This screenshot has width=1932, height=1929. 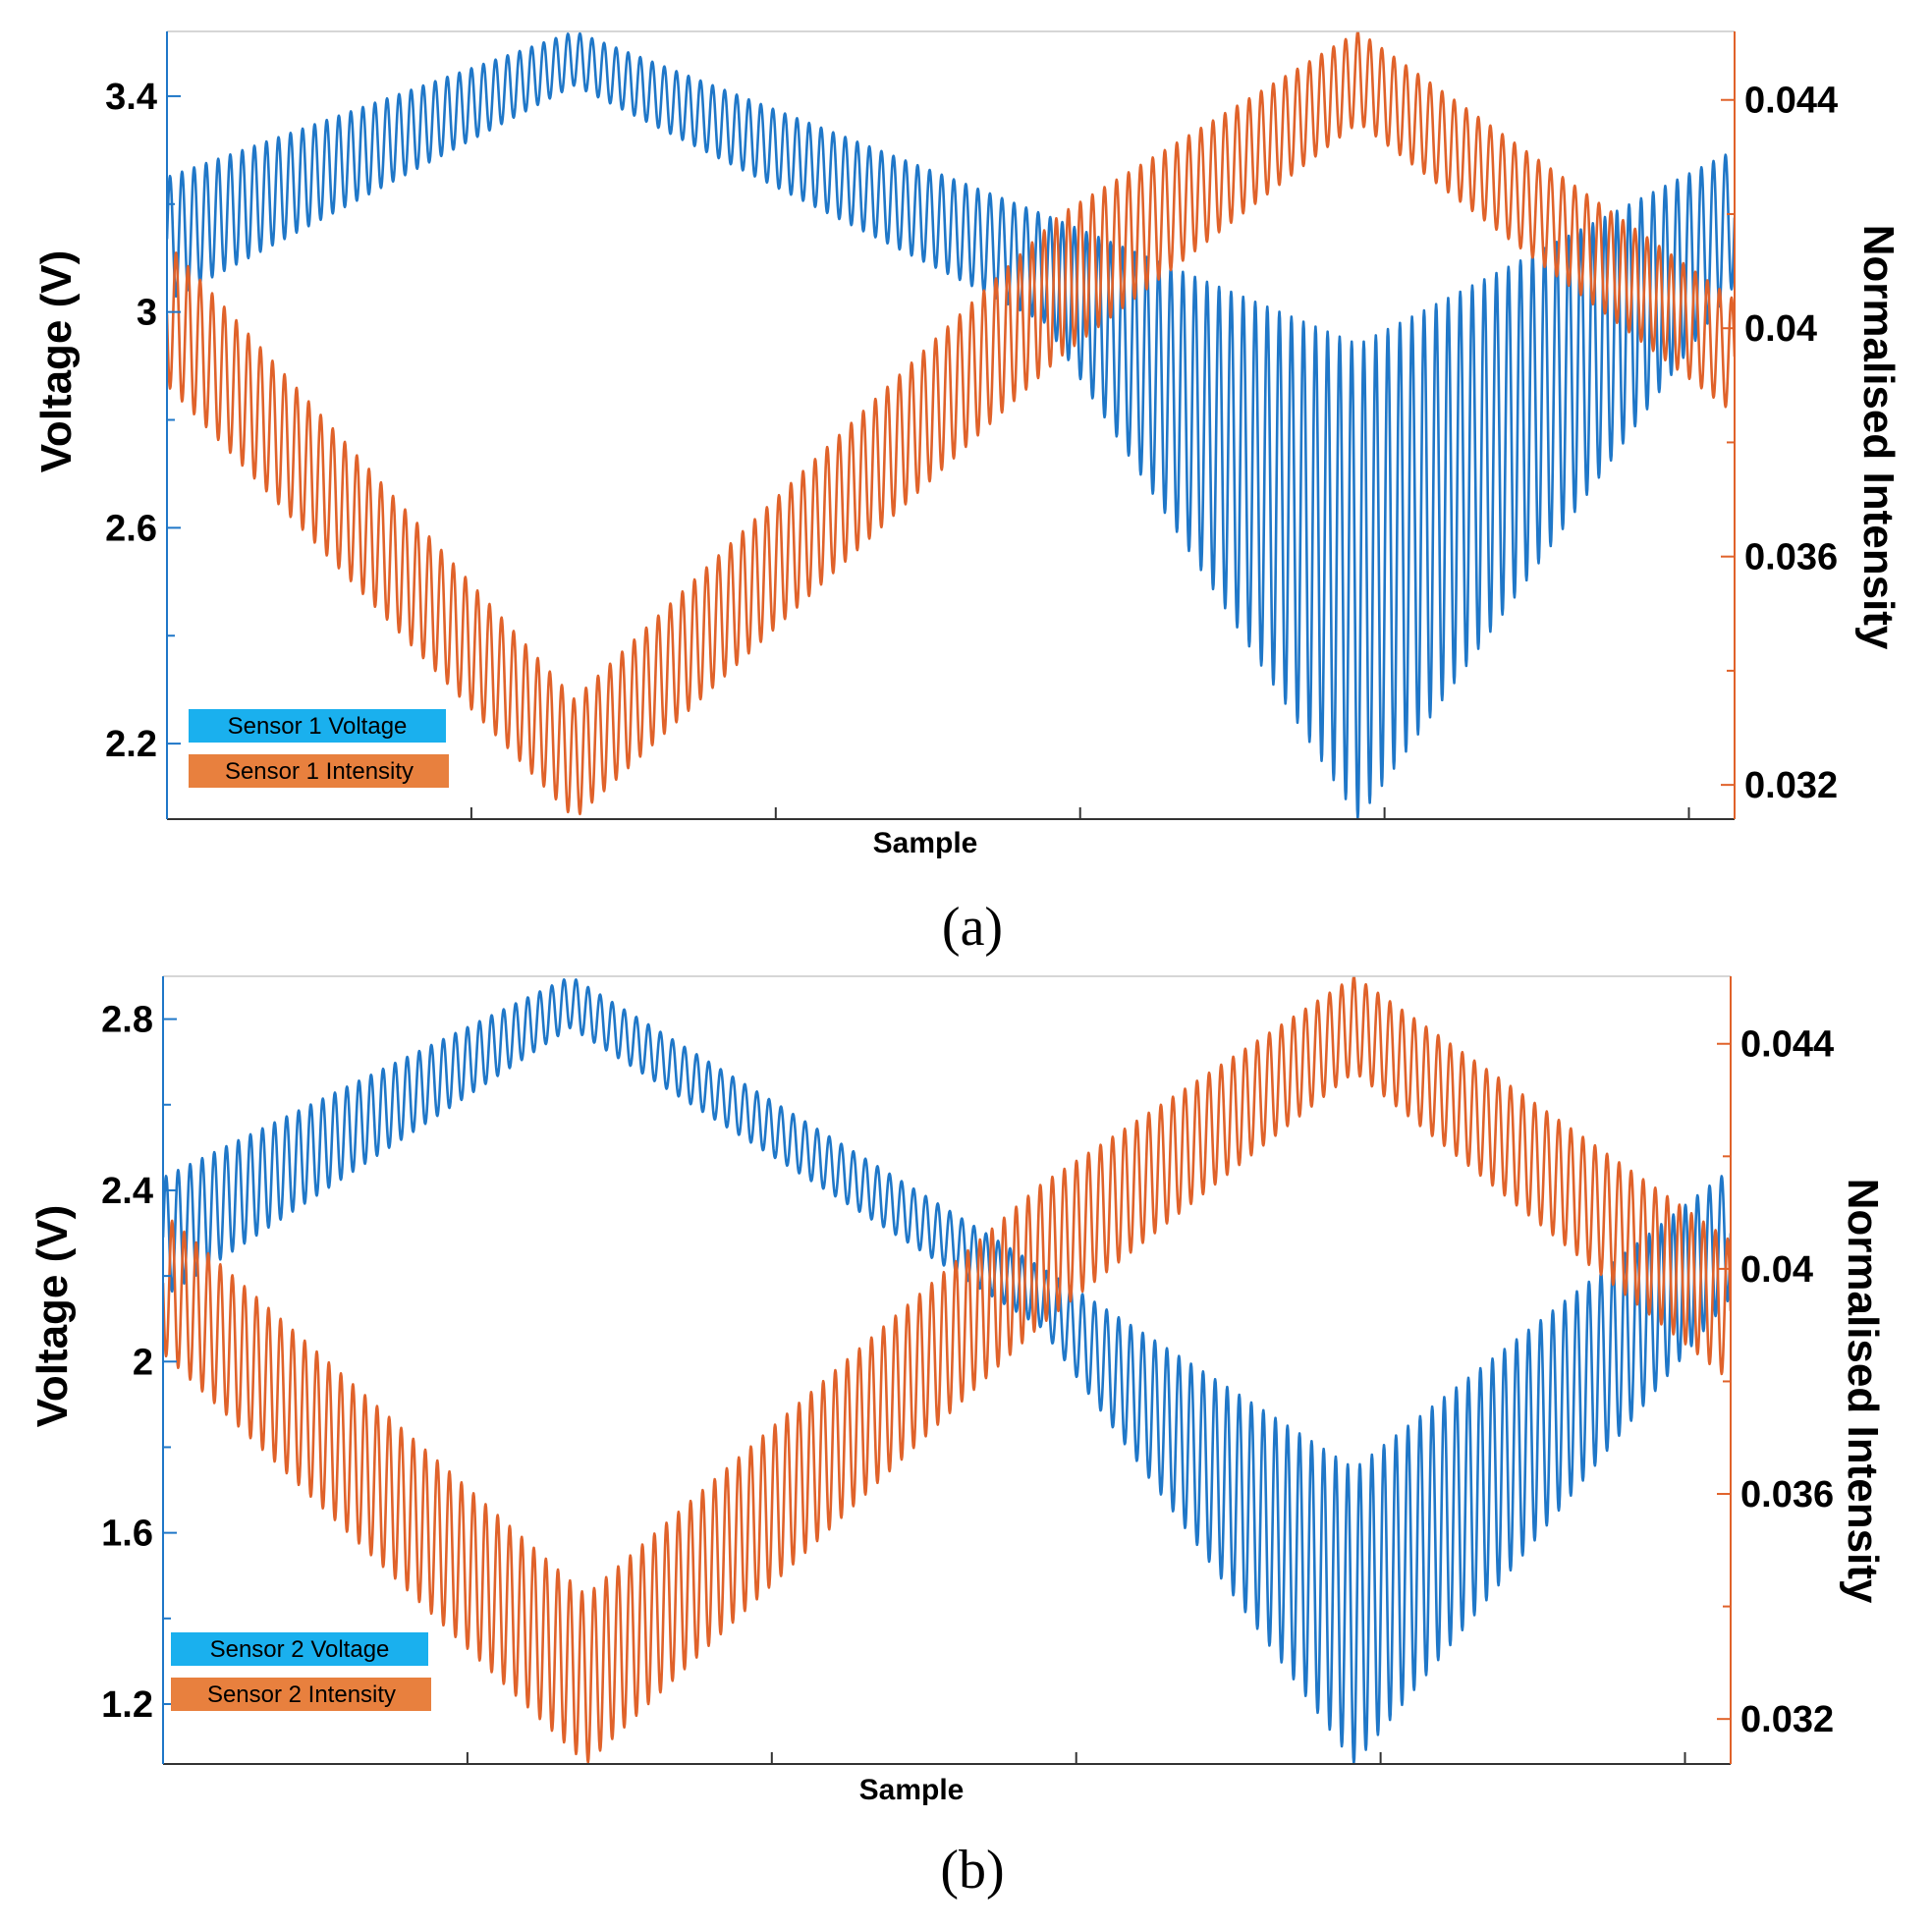 I want to click on legend-swatch-voltage-a, so click(x=317, y=726).